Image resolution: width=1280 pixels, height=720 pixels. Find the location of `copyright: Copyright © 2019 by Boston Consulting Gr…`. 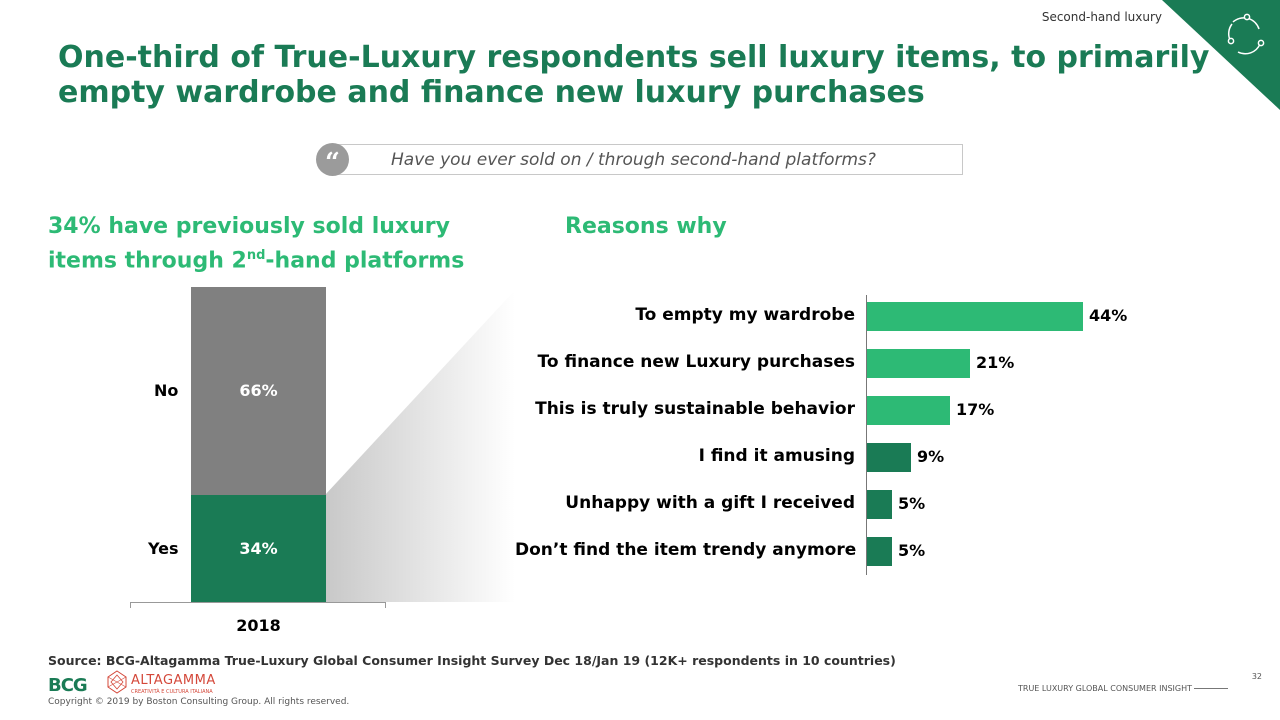

copyright: Copyright © 2019 by Boston Consulting Gr… is located at coordinates (199, 702).